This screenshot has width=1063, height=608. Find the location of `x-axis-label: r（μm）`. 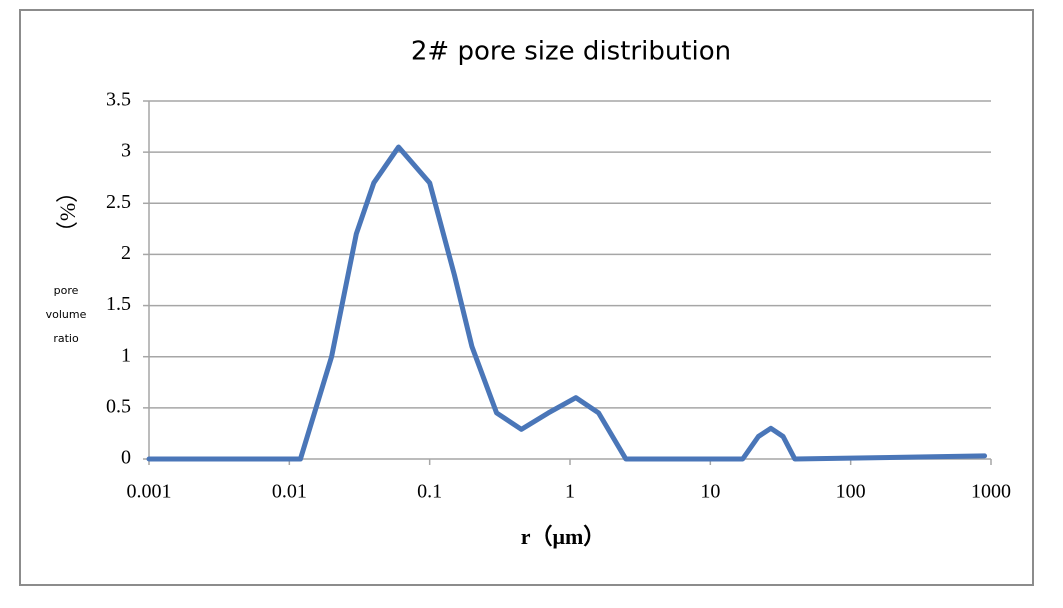

x-axis-label: r（μm） is located at coordinates (563, 536).